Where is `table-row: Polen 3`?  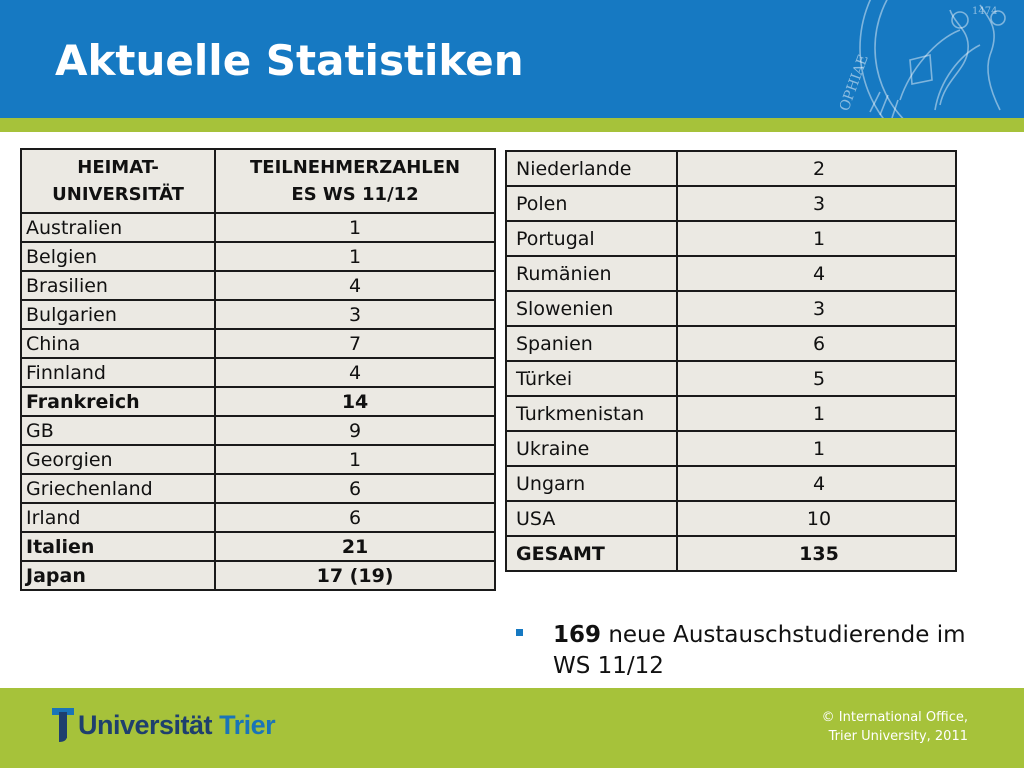
table-row: Polen 3 is located at coordinates (731, 203).